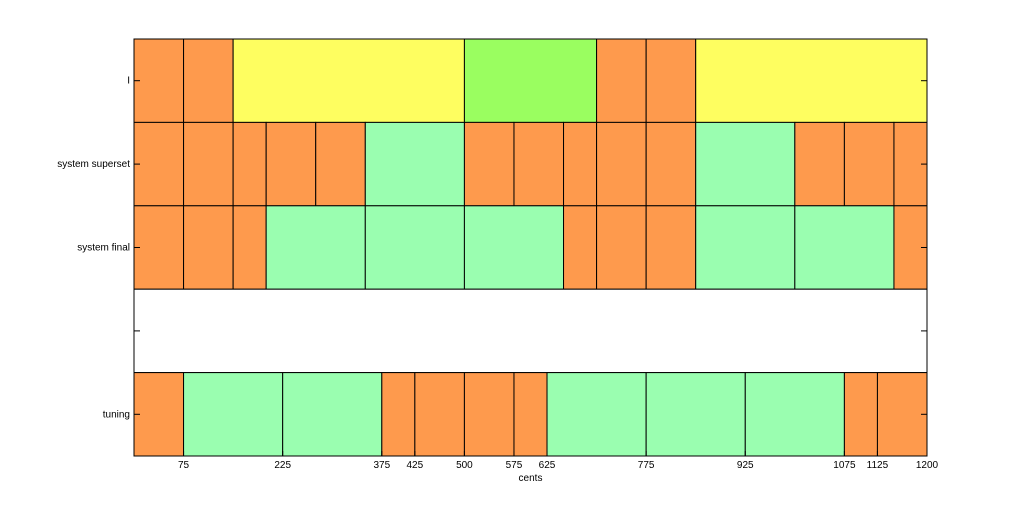 The height and width of the screenshot is (512, 1024). I want to click on x-axis-label: cents, so click(531, 478).